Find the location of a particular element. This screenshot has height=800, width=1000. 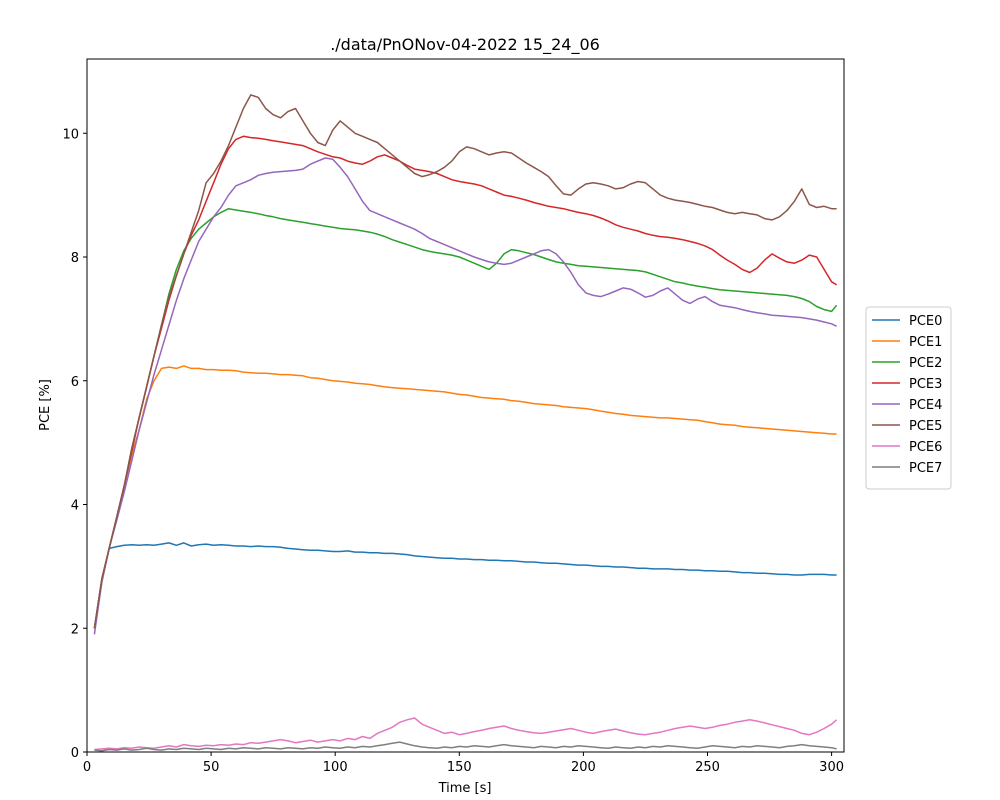

y-axis: 0 2 4 6 8 10 is located at coordinates (74, 444).